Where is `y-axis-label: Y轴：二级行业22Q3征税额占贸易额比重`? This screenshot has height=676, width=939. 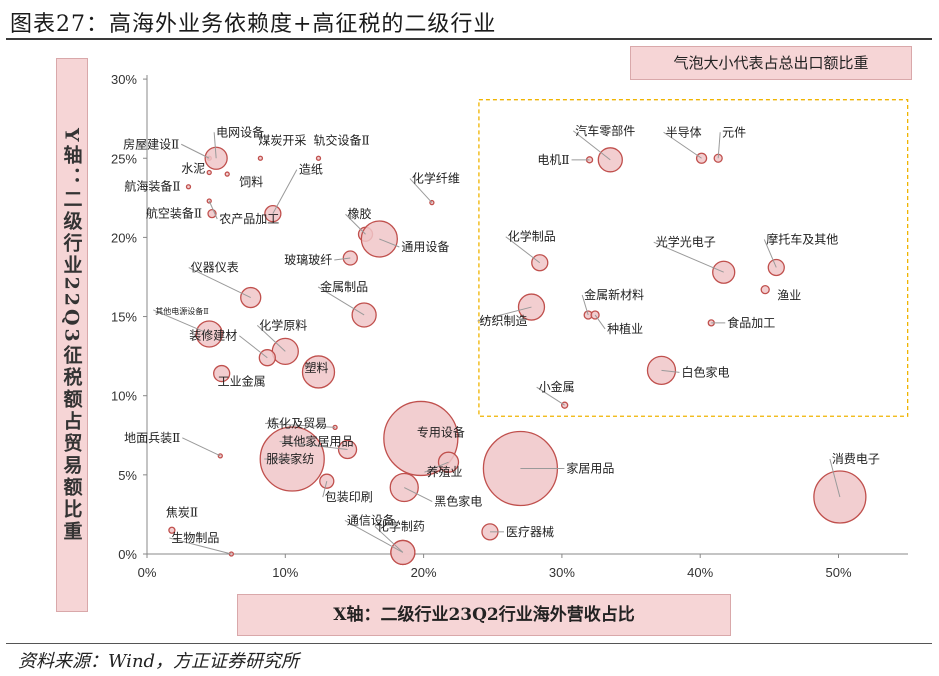
y-axis-label: Y轴：二级行业22Q3征税额占贸易额比重 is located at coordinates (71, 335).